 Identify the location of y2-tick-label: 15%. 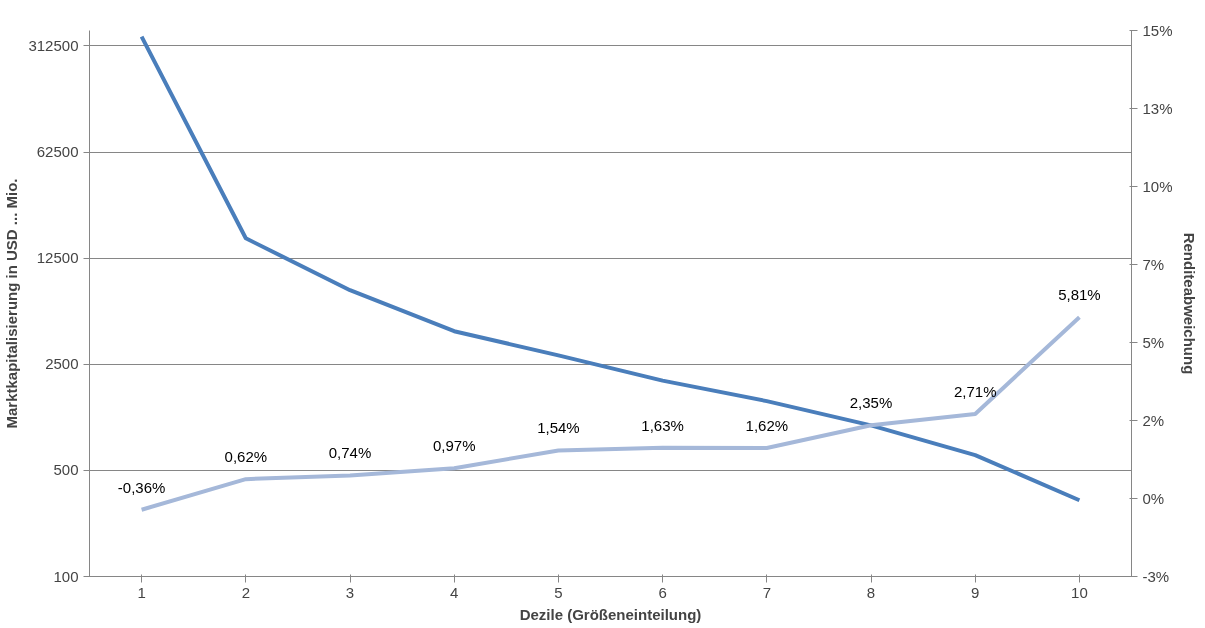
(1157, 30).